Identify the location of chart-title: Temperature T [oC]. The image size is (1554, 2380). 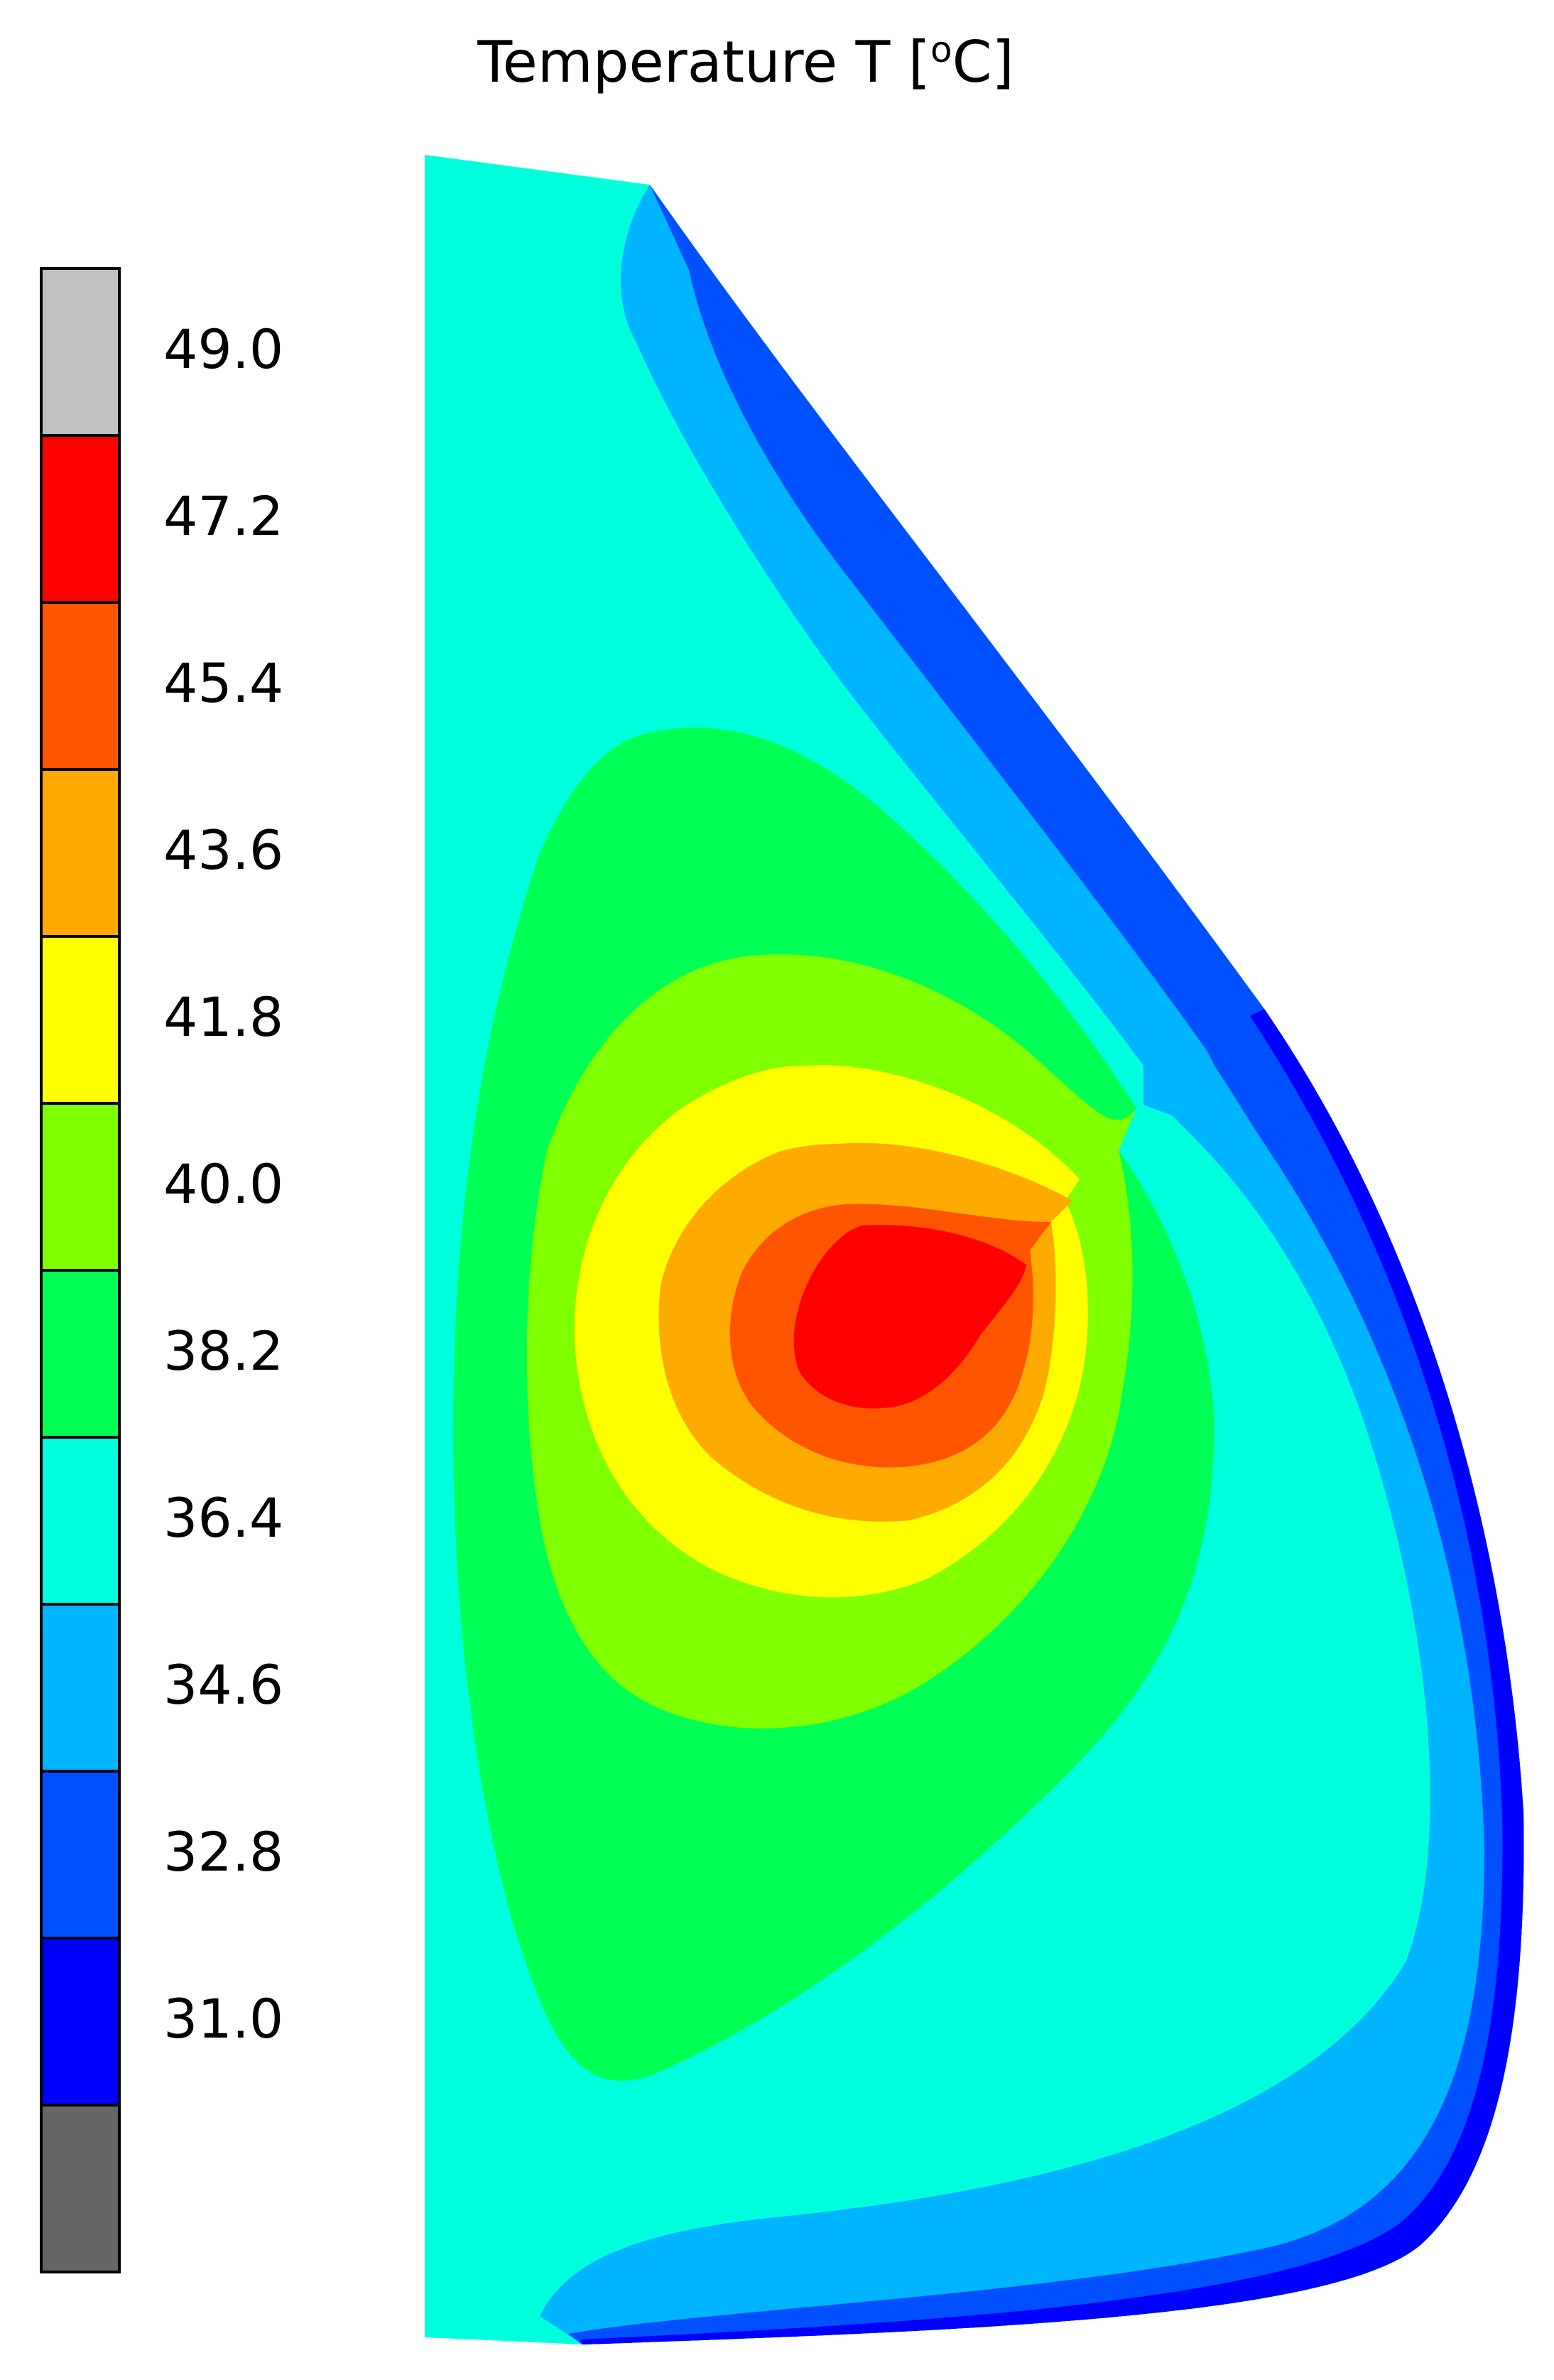
(745, 62).